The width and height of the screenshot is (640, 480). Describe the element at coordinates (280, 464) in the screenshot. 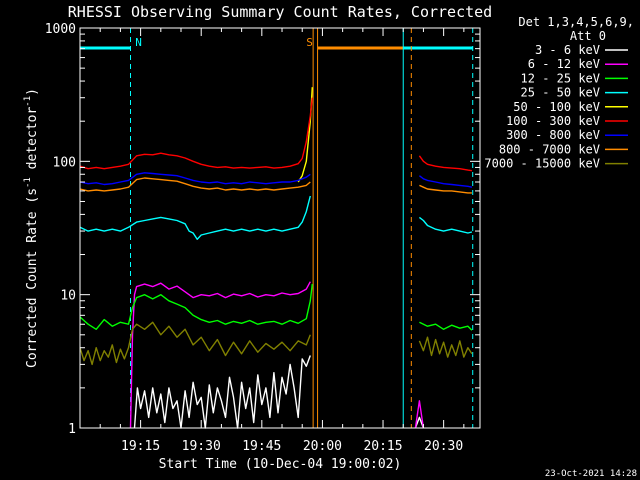

I see `x-axis-label: Start Time (10-Dec-04 19:00:02)` at that location.